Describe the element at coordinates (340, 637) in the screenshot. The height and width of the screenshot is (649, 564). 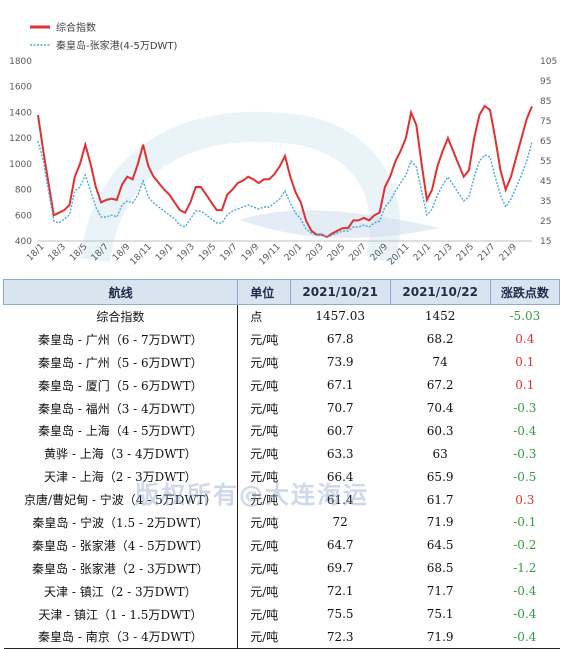
I see `value-cell-date-1: 72.3` at that location.